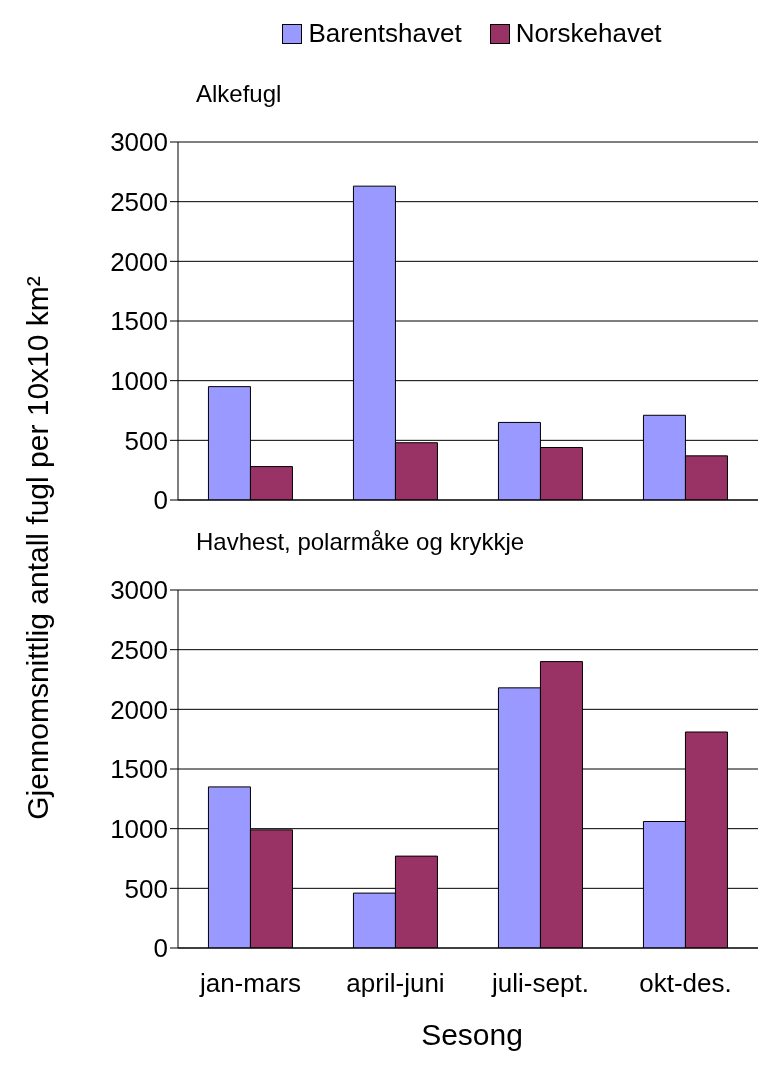 The image size is (758, 1073). What do you see at coordinates (360, 542) in the screenshot?
I see `chart-title: Havhest, polarmåke og krykkje` at bounding box center [360, 542].